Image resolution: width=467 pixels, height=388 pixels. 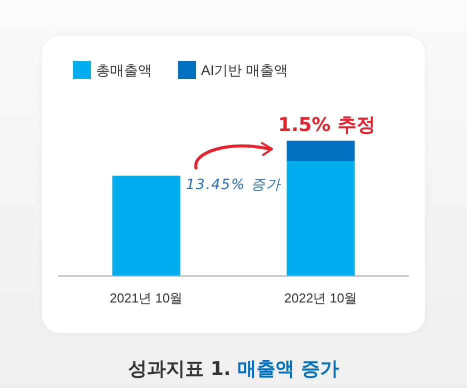 I want to click on text: 1.5% 추정, so click(x=327, y=125).